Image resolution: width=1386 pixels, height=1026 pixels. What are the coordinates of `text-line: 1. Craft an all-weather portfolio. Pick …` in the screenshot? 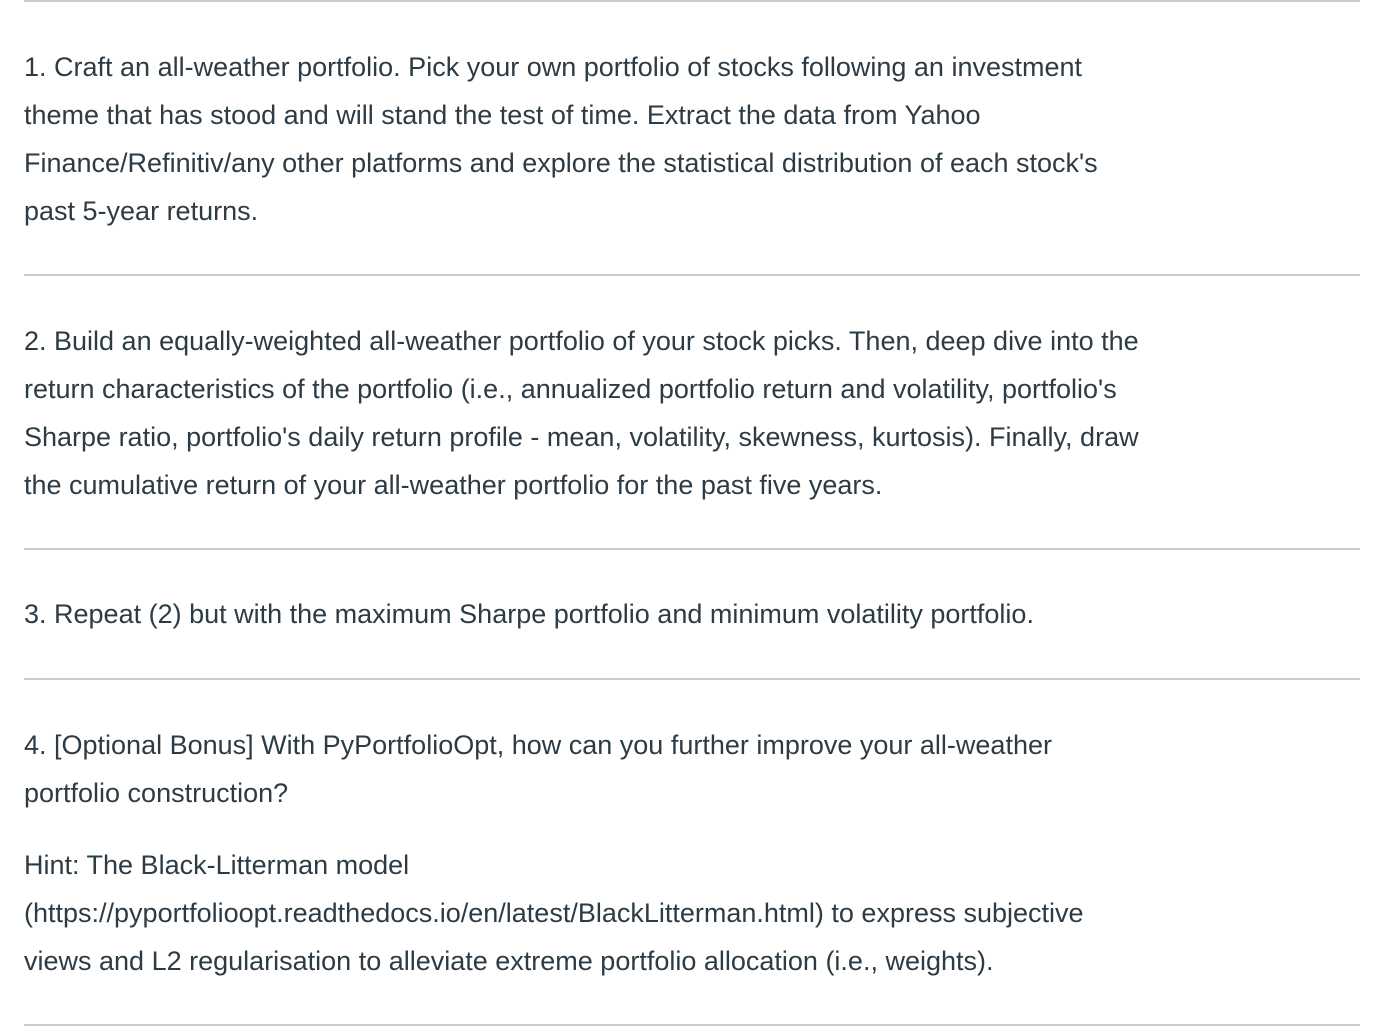 It's located at (553, 67).